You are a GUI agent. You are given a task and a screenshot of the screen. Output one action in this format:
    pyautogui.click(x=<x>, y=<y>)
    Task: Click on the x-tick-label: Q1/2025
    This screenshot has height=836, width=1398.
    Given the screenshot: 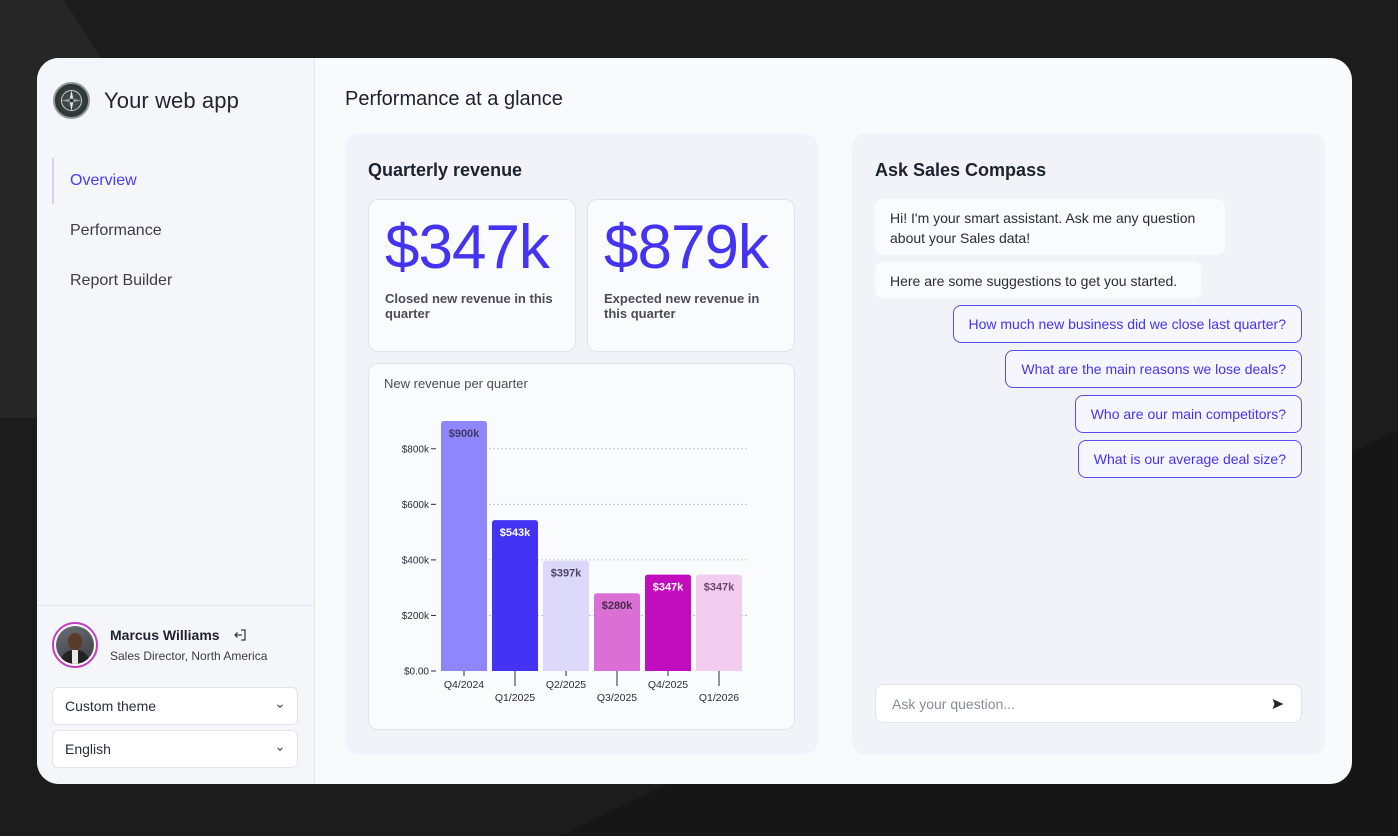 What is the action you would take?
    pyautogui.click(x=515, y=698)
    